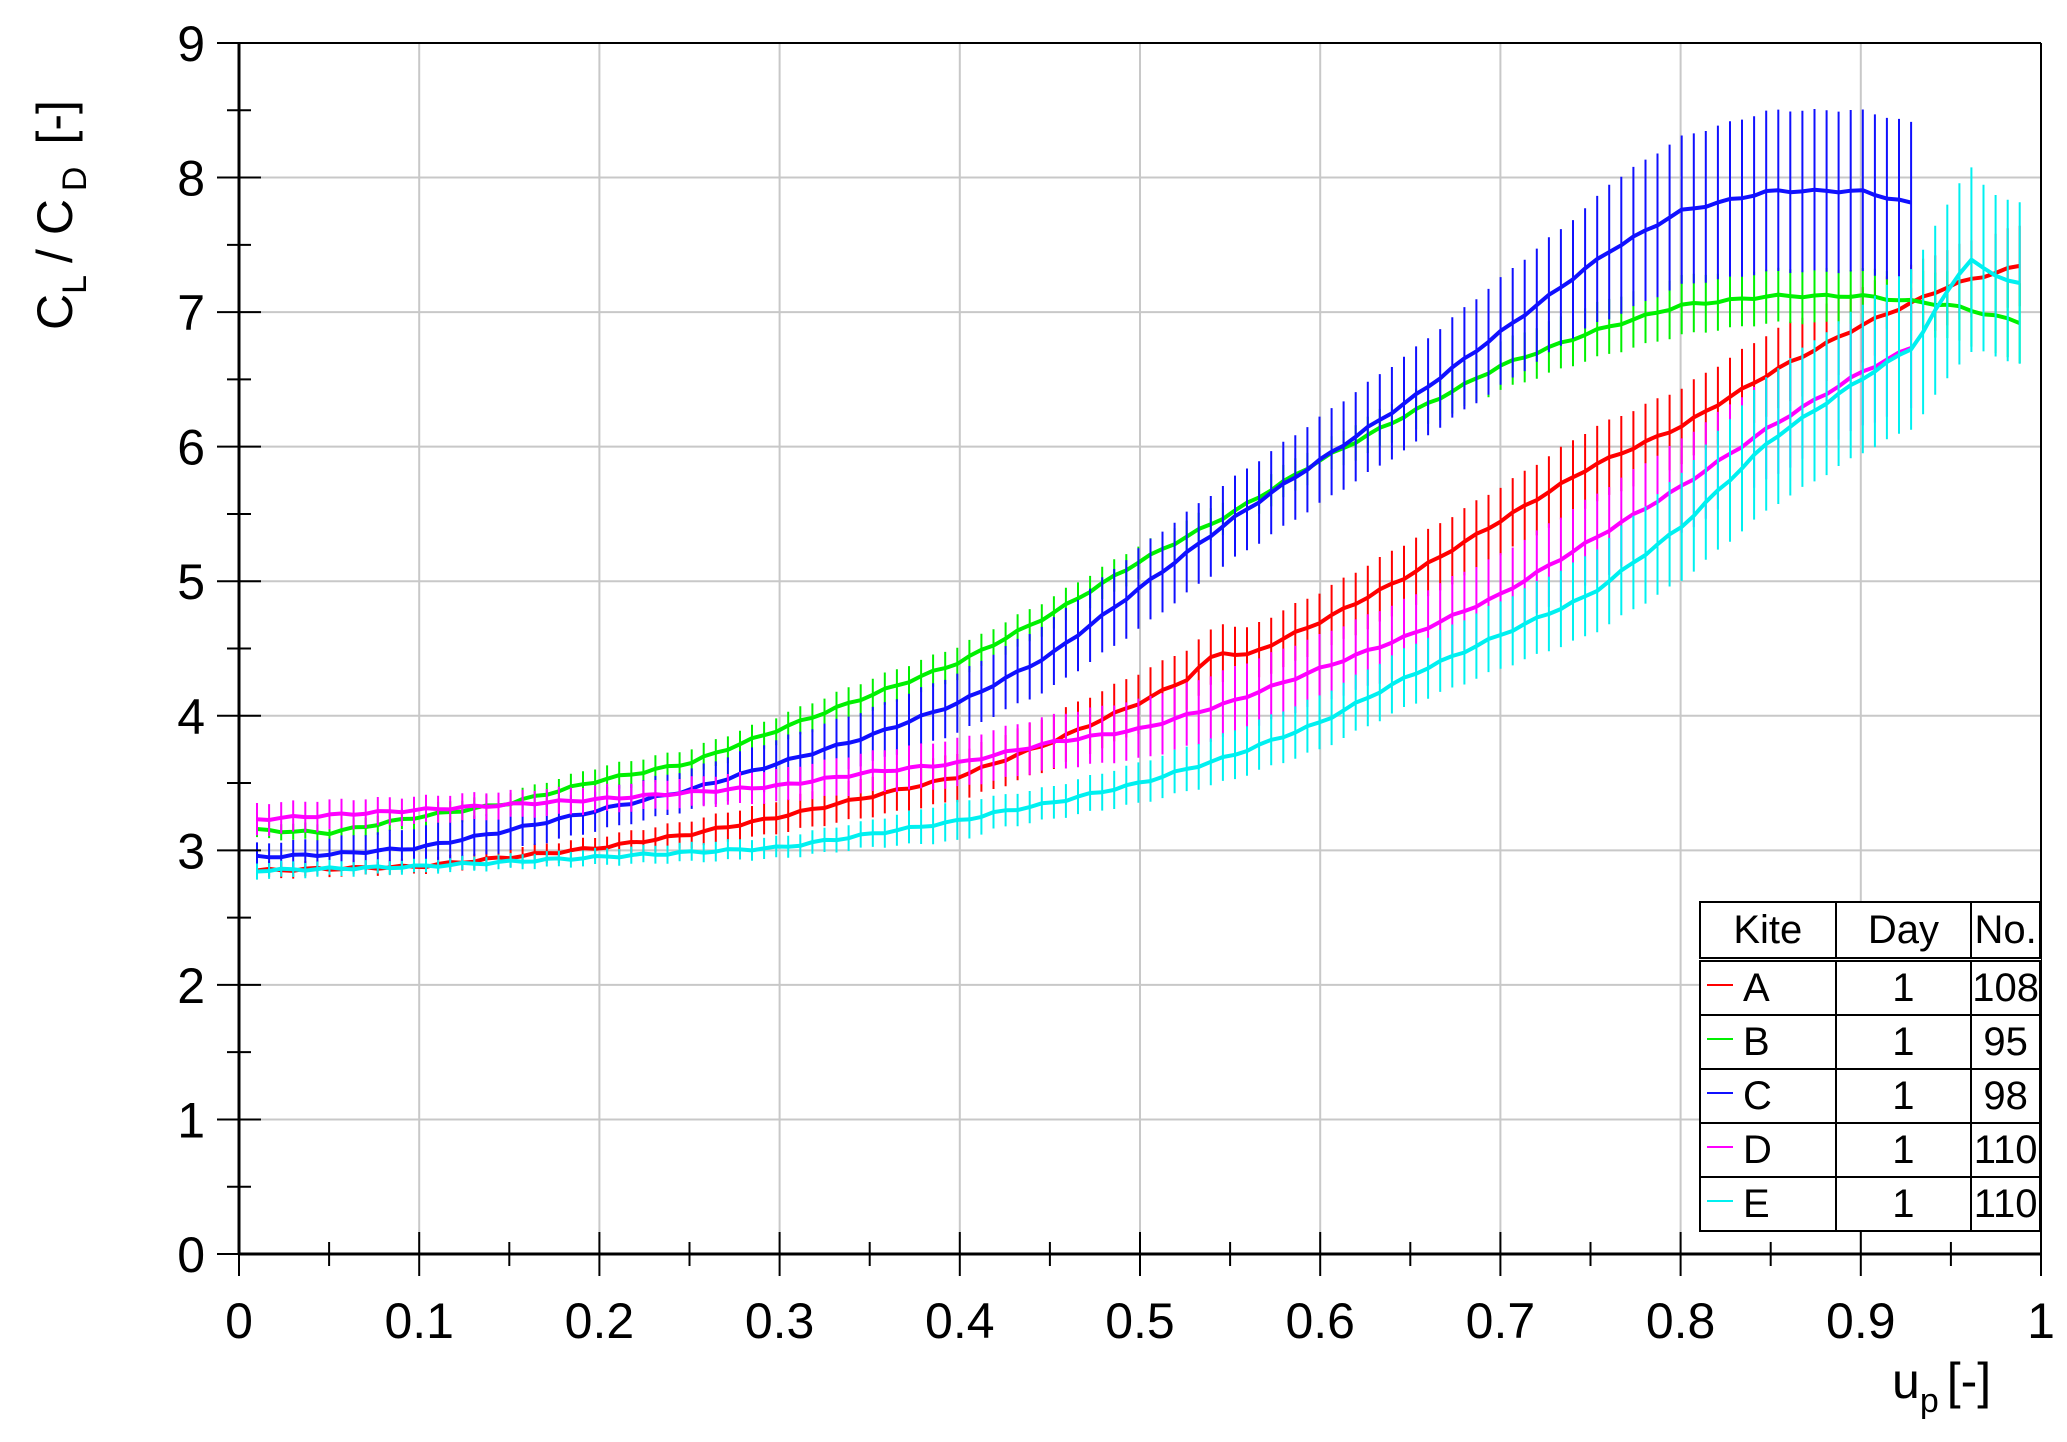 This screenshot has width=2067, height=1442. Describe the element at coordinates (780, 1321) in the screenshot. I see `x-tick-label: 0.3` at that location.